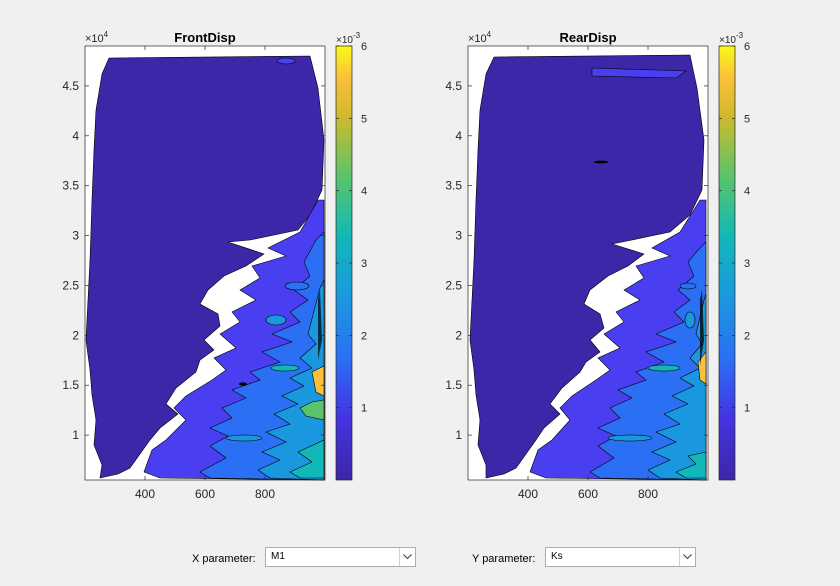 This screenshot has width=840, height=586. What do you see at coordinates (204, 37) in the screenshot?
I see `front-title: FrontDisp` at bounding box center [204, 37].